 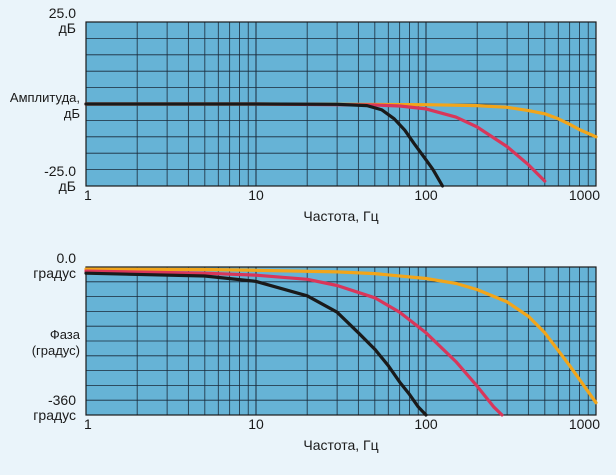 What do you see at coordinates (65, 334) in the screenshot?
I see `y-axis-label-line: Фаза` at bounding box center [65, 334].